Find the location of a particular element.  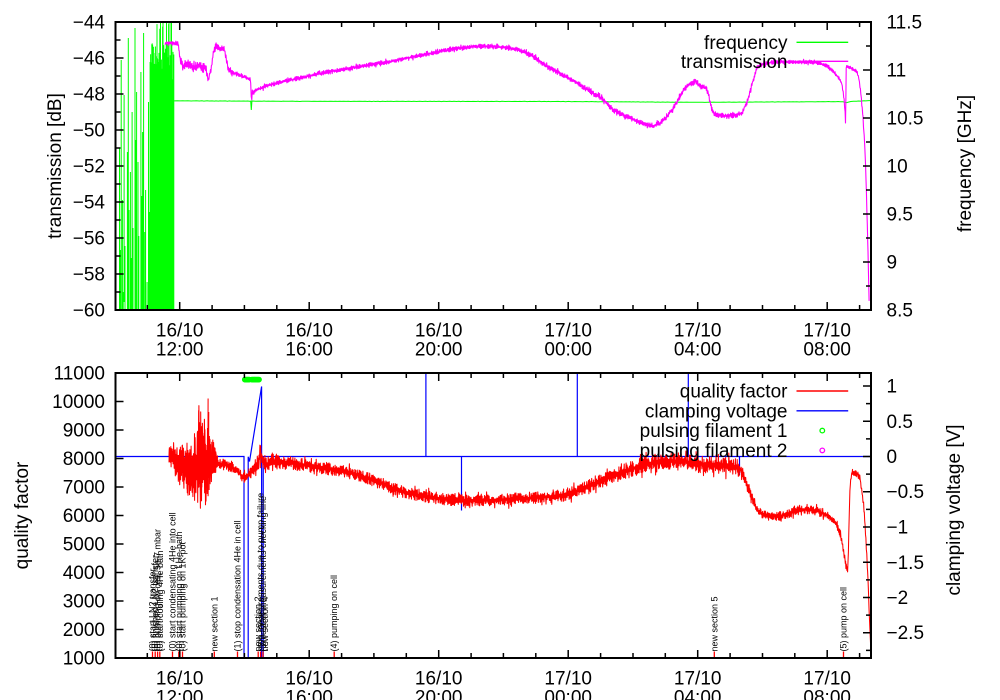

svg-text: −44 is located at coordinates (89, 23).